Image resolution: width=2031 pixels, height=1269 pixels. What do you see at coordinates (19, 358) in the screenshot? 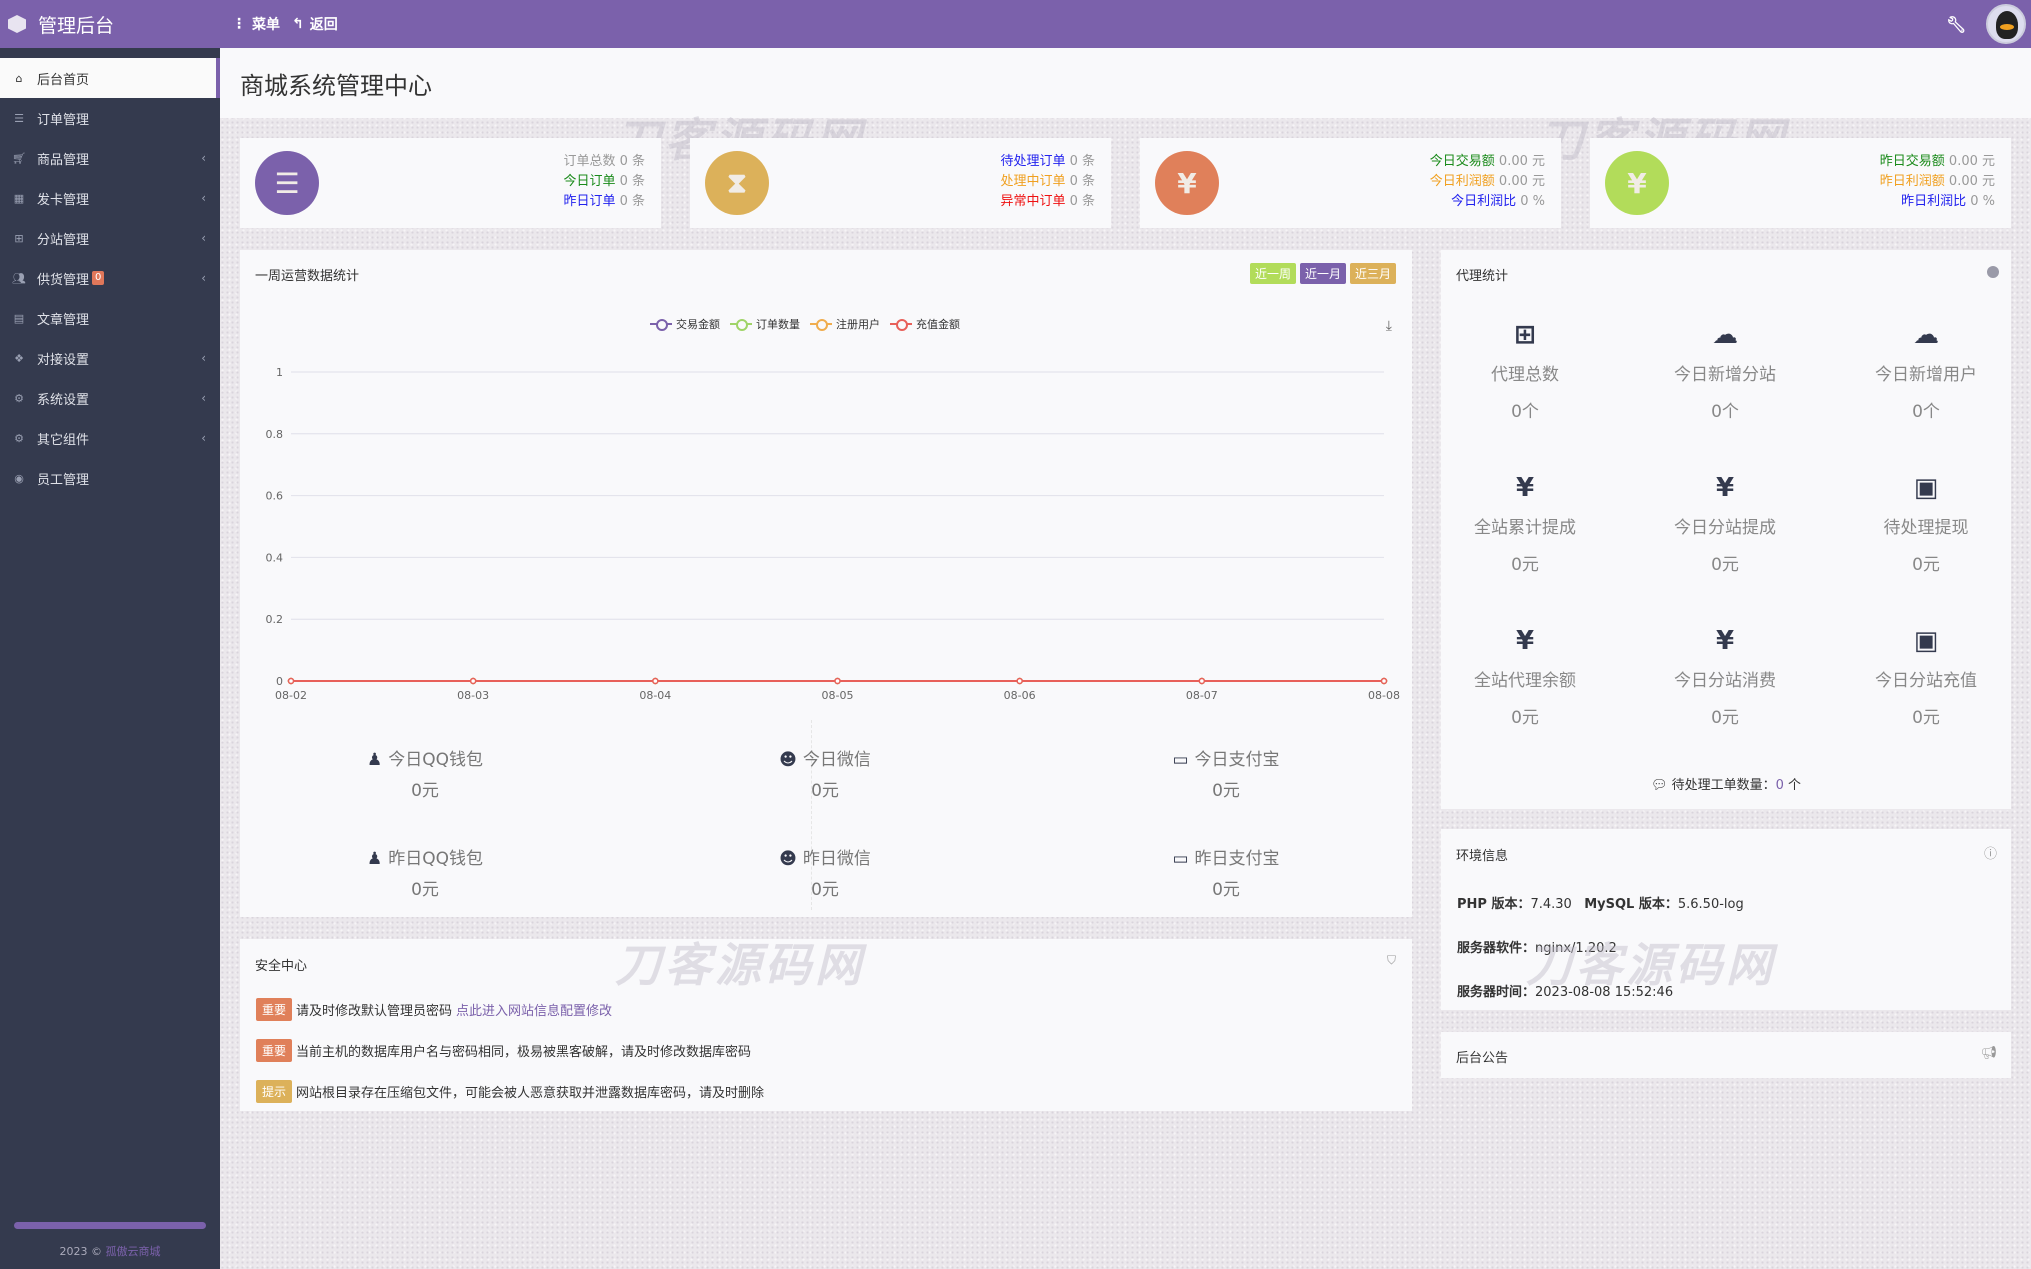
I see `cubes-icon: ❖` at bounding box center [19, 358].